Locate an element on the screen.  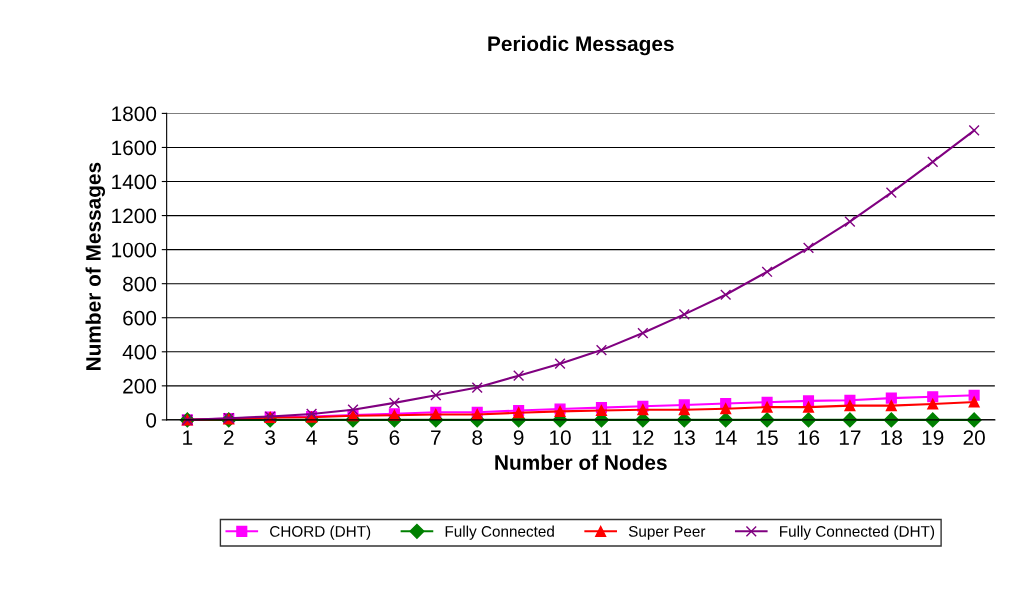
legend-label: Fully Connected is located at coordinates (499, 532).